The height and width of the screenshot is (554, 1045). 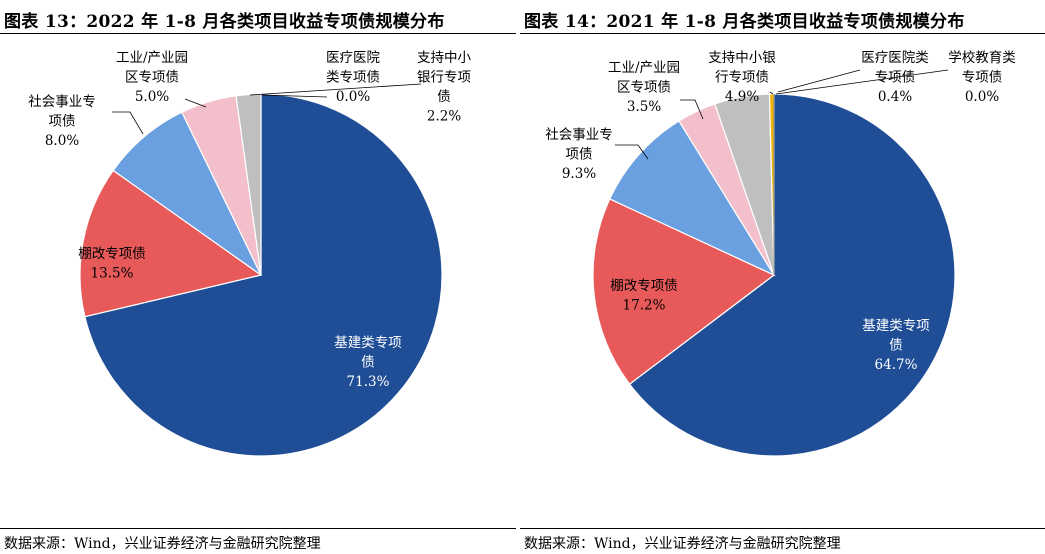 I want to click on slice-label: 工业/产业园区专项债 3.5%, so click(x=644, y=87).